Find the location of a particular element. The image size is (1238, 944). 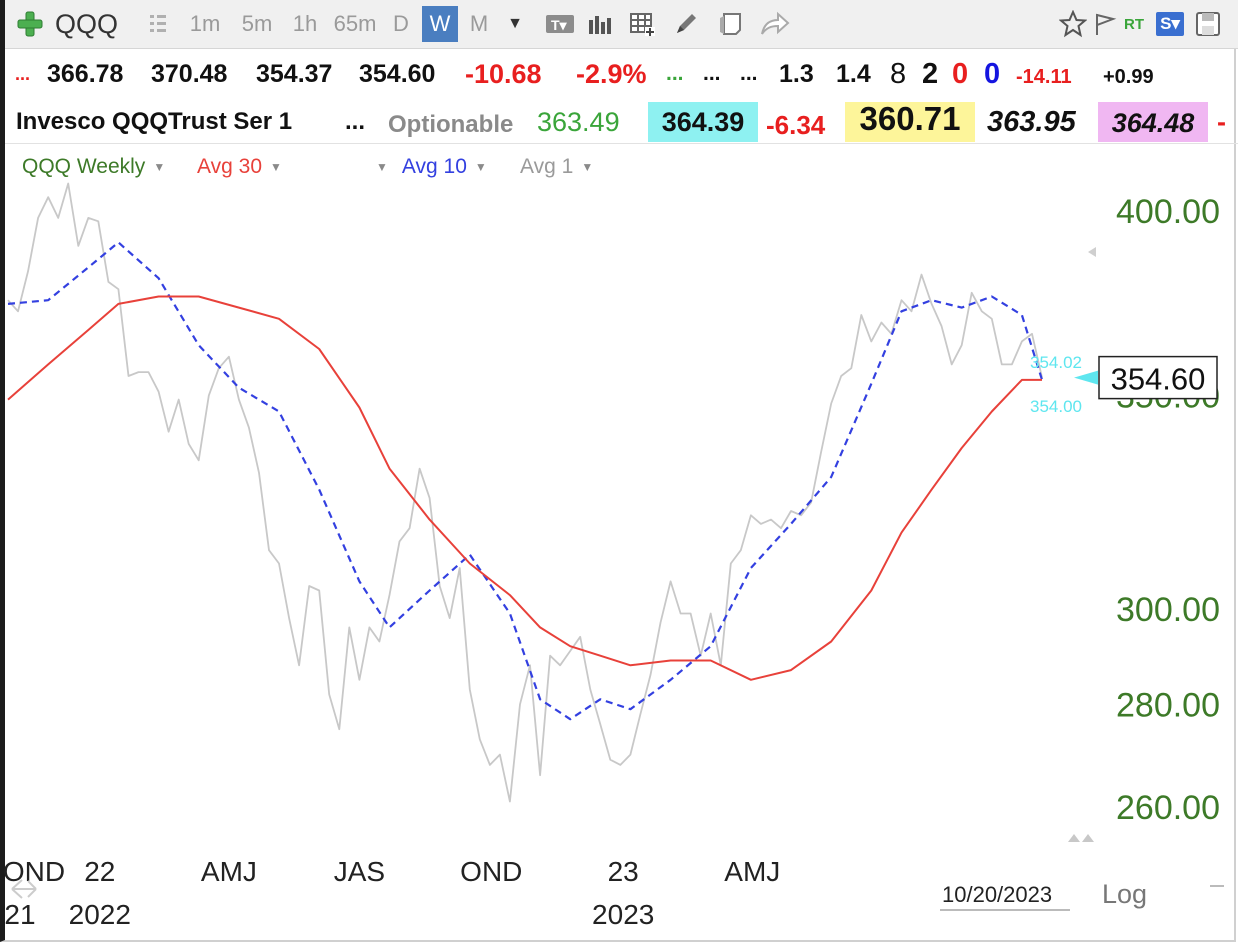

quote-low: 354.37 is located at coordinates (294, 74).